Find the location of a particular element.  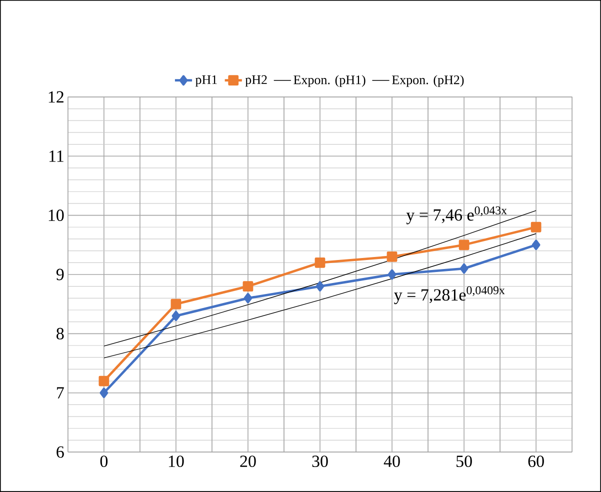

x-tick-label: 40 is located at coordinates (392, 462).